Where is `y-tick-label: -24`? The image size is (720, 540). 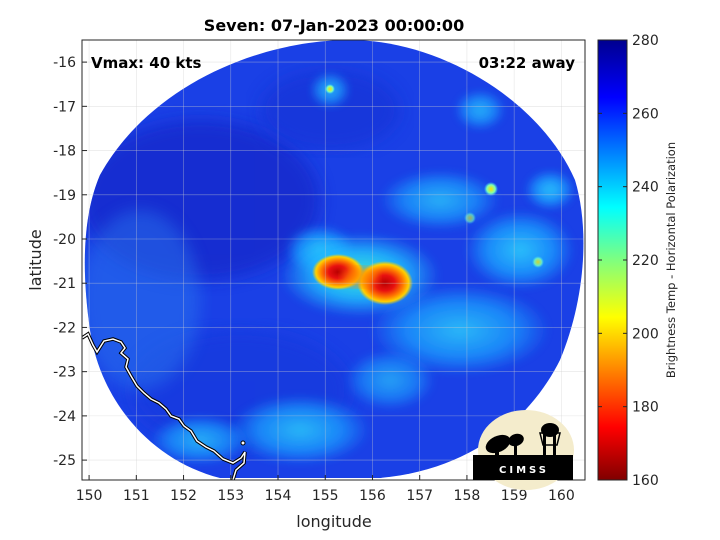 y-tick-label: -24 is located at coordinates (64, 417).